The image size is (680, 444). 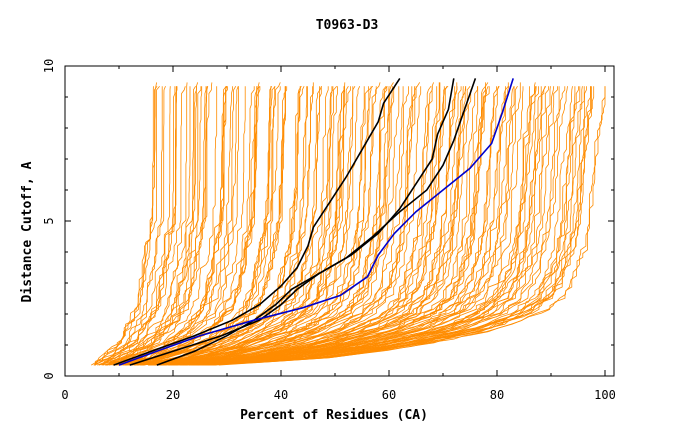 I want to click on x-tick-label: 40, so click(x=281, y=395).